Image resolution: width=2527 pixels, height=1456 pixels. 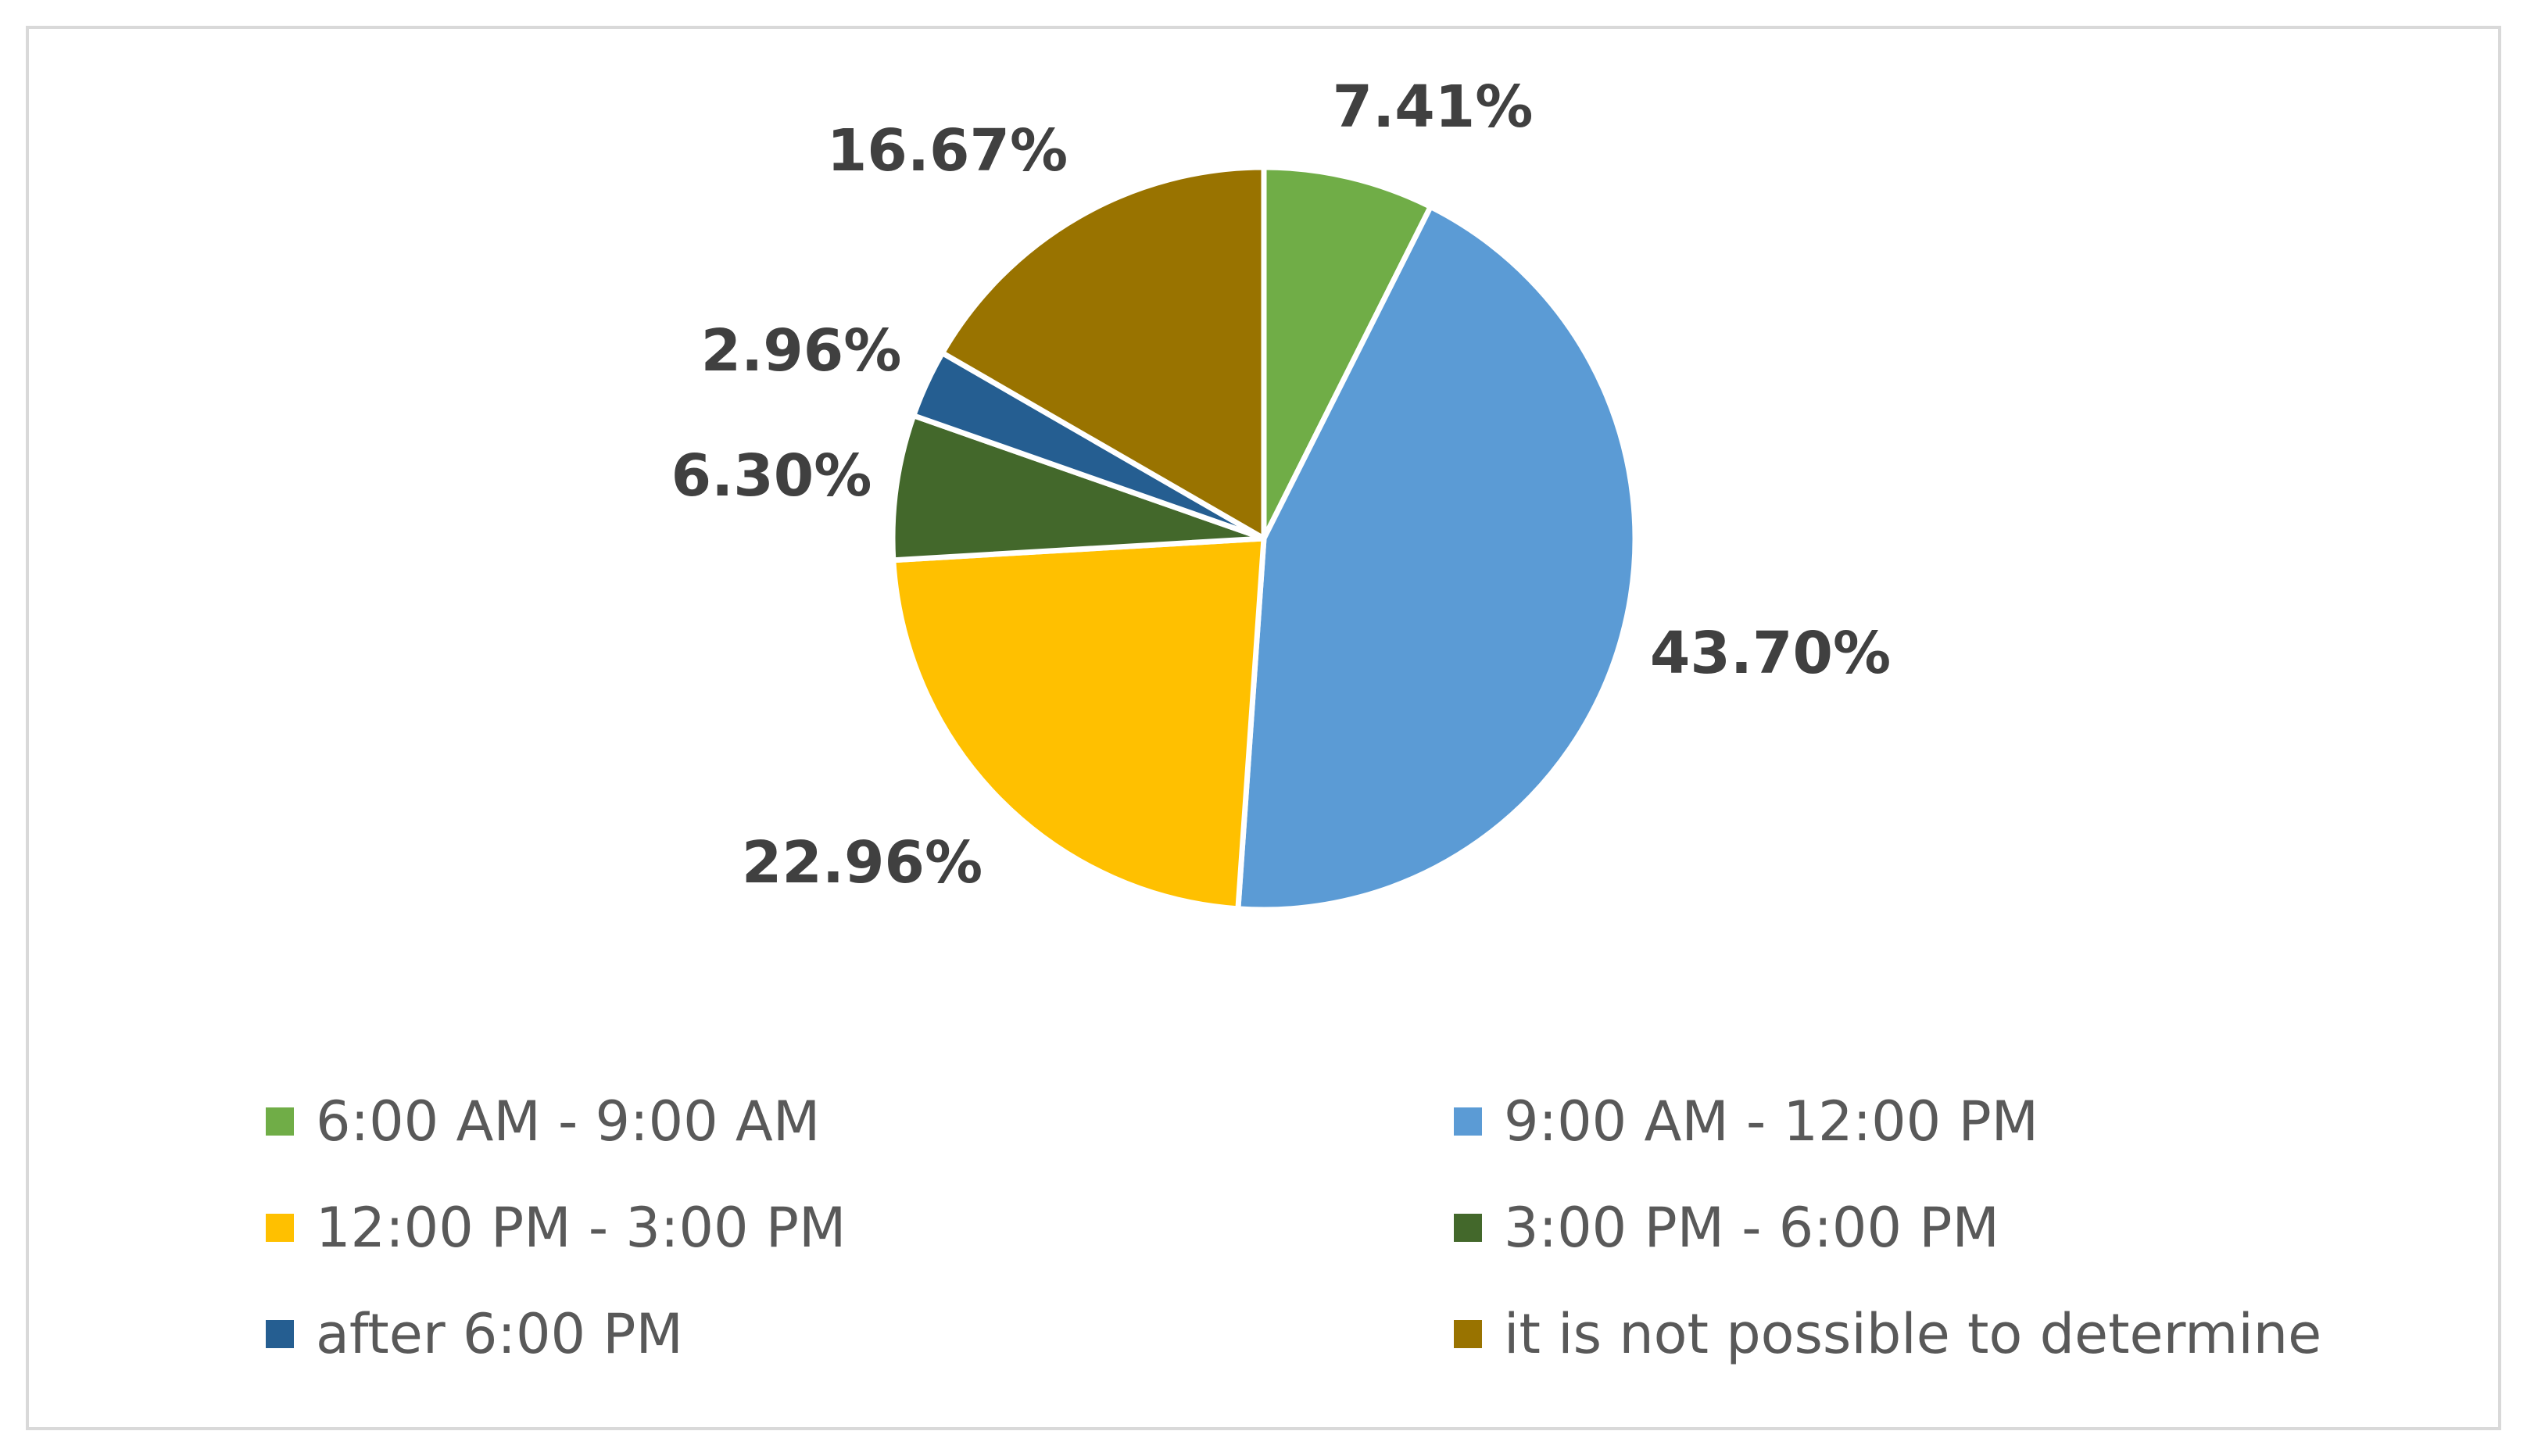 What do you see at coordinates (499, 1334) in the screenshot?
I see `legend-label-5: after 6:00 PM` at bounding box center [499, 1334].